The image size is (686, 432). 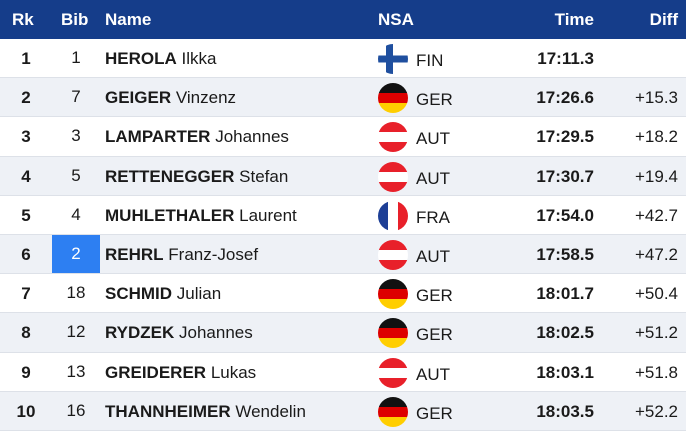 What do you see at coordinates (565, 372) in the screenshot?
I see `time-cell: 18:03.1` at bounding box center [565, 372].